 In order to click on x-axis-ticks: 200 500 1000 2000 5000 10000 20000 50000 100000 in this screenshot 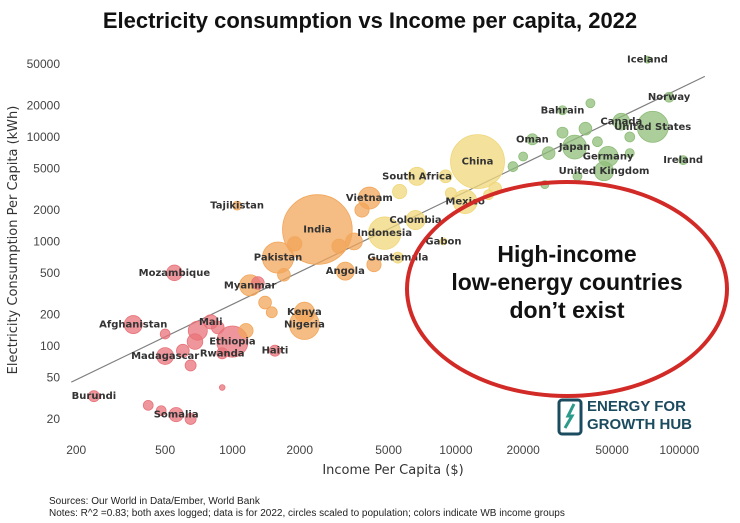, I will do `click(382, 450)`.